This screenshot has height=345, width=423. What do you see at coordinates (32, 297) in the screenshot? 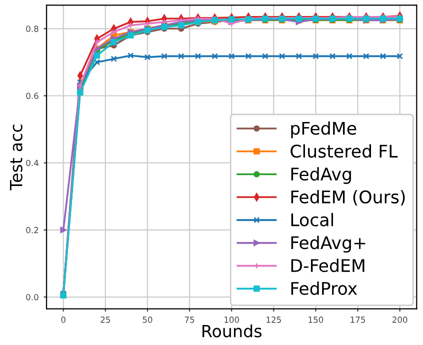
I see `y-tick-label: 0.0` at bounding box center [32, 297].